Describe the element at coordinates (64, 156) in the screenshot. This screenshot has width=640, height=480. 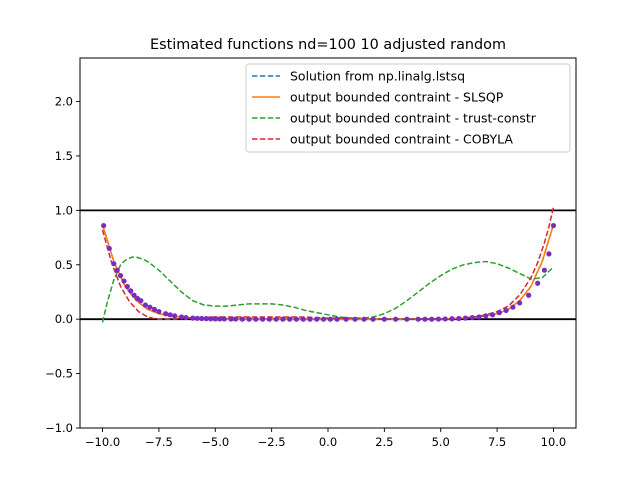
I see `y-tick-label: 1.5` at that location.